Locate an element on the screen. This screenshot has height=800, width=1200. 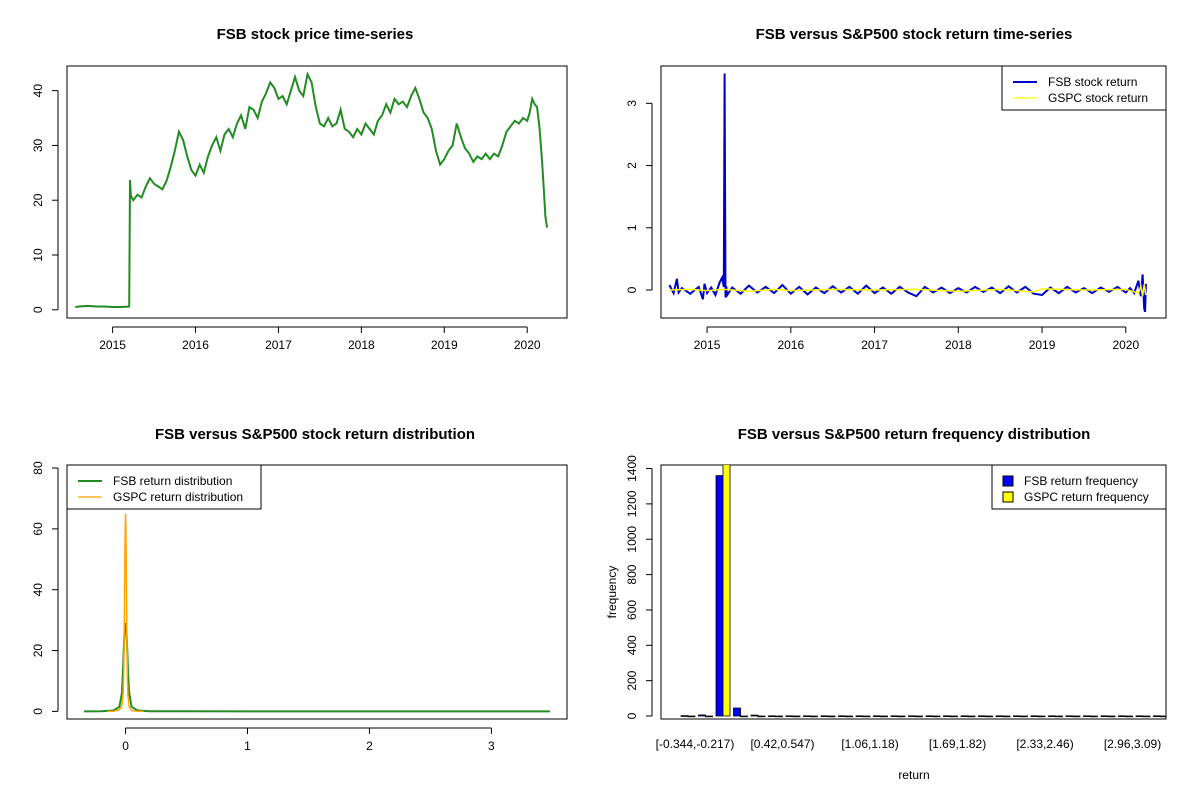
x-axis: 0 1 2 3 is located at coordinates (308, 740).